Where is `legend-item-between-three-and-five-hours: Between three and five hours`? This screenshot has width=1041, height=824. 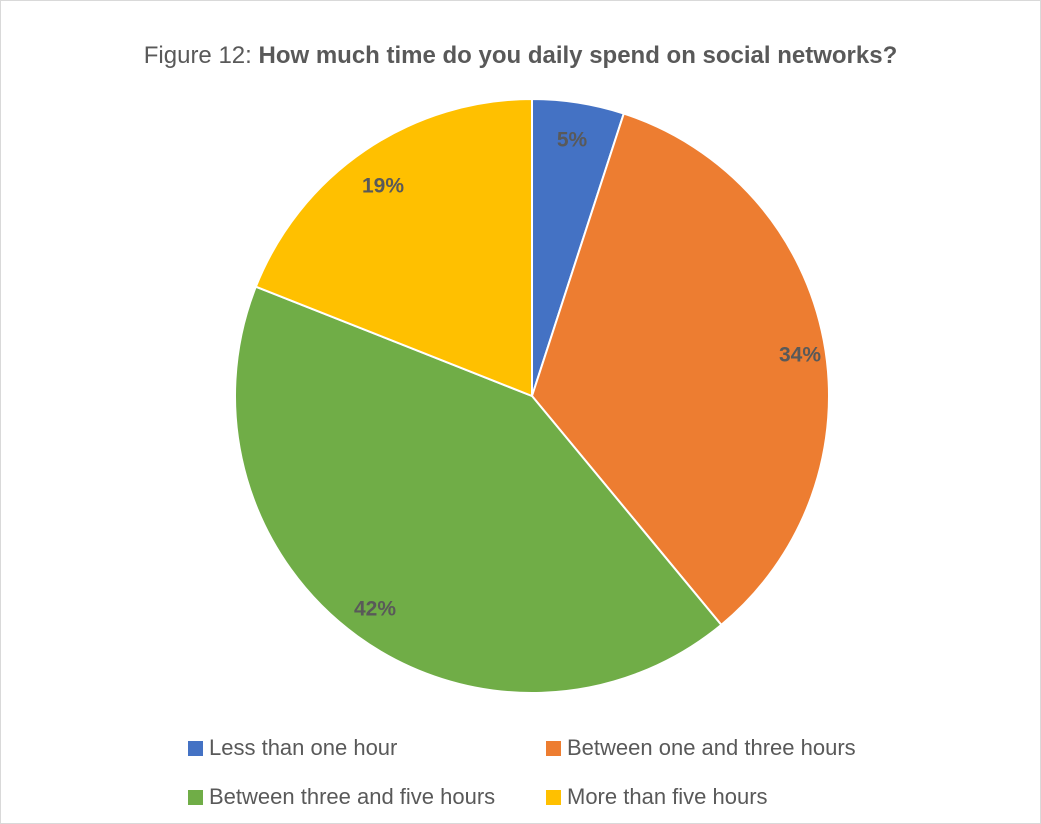 legend-item-between-three-and-five-hours: Between three and five hours is located at coordinates (341, 797).